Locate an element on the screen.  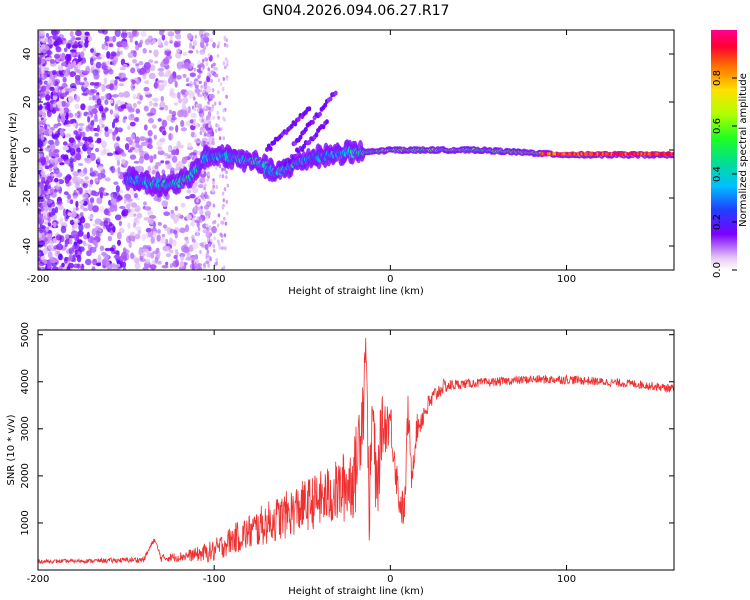
spectrogram-x-tick-label: -100 is located at coordinates (214, 279).